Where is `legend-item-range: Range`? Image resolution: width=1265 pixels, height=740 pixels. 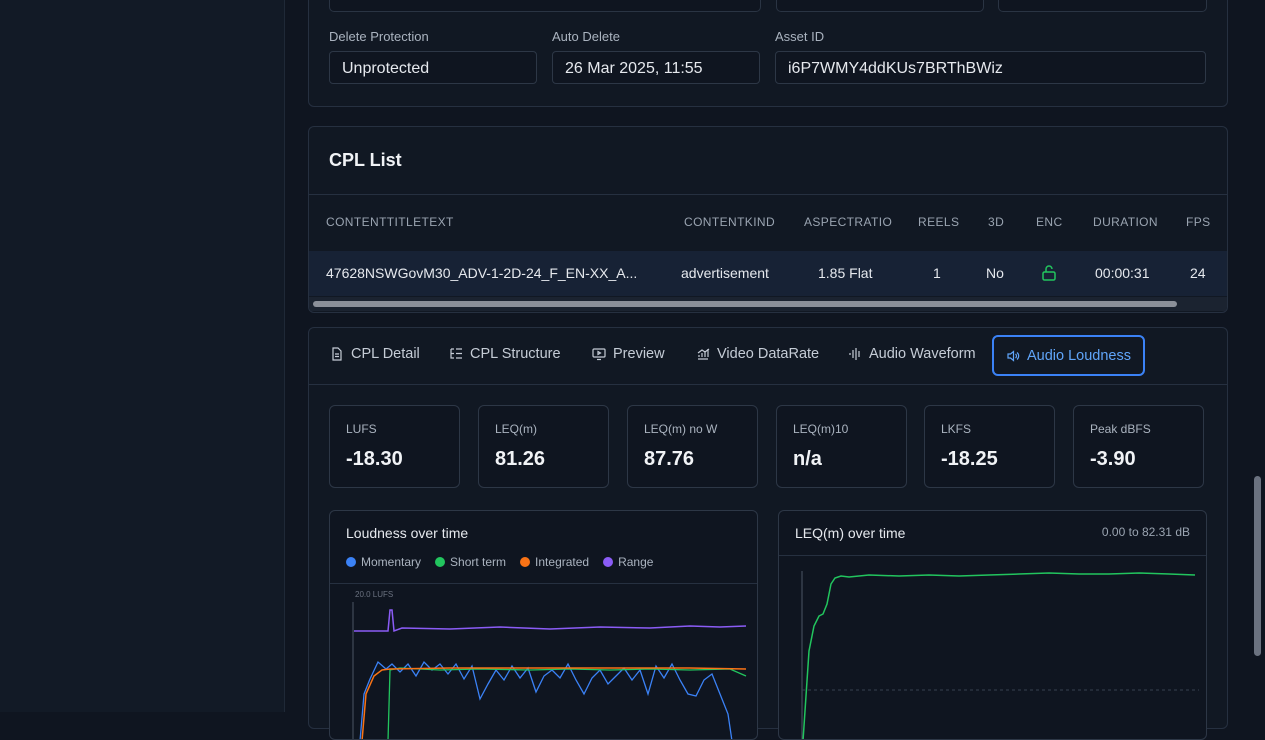 legend-item-range: Range is located at coordinates (628, 562).